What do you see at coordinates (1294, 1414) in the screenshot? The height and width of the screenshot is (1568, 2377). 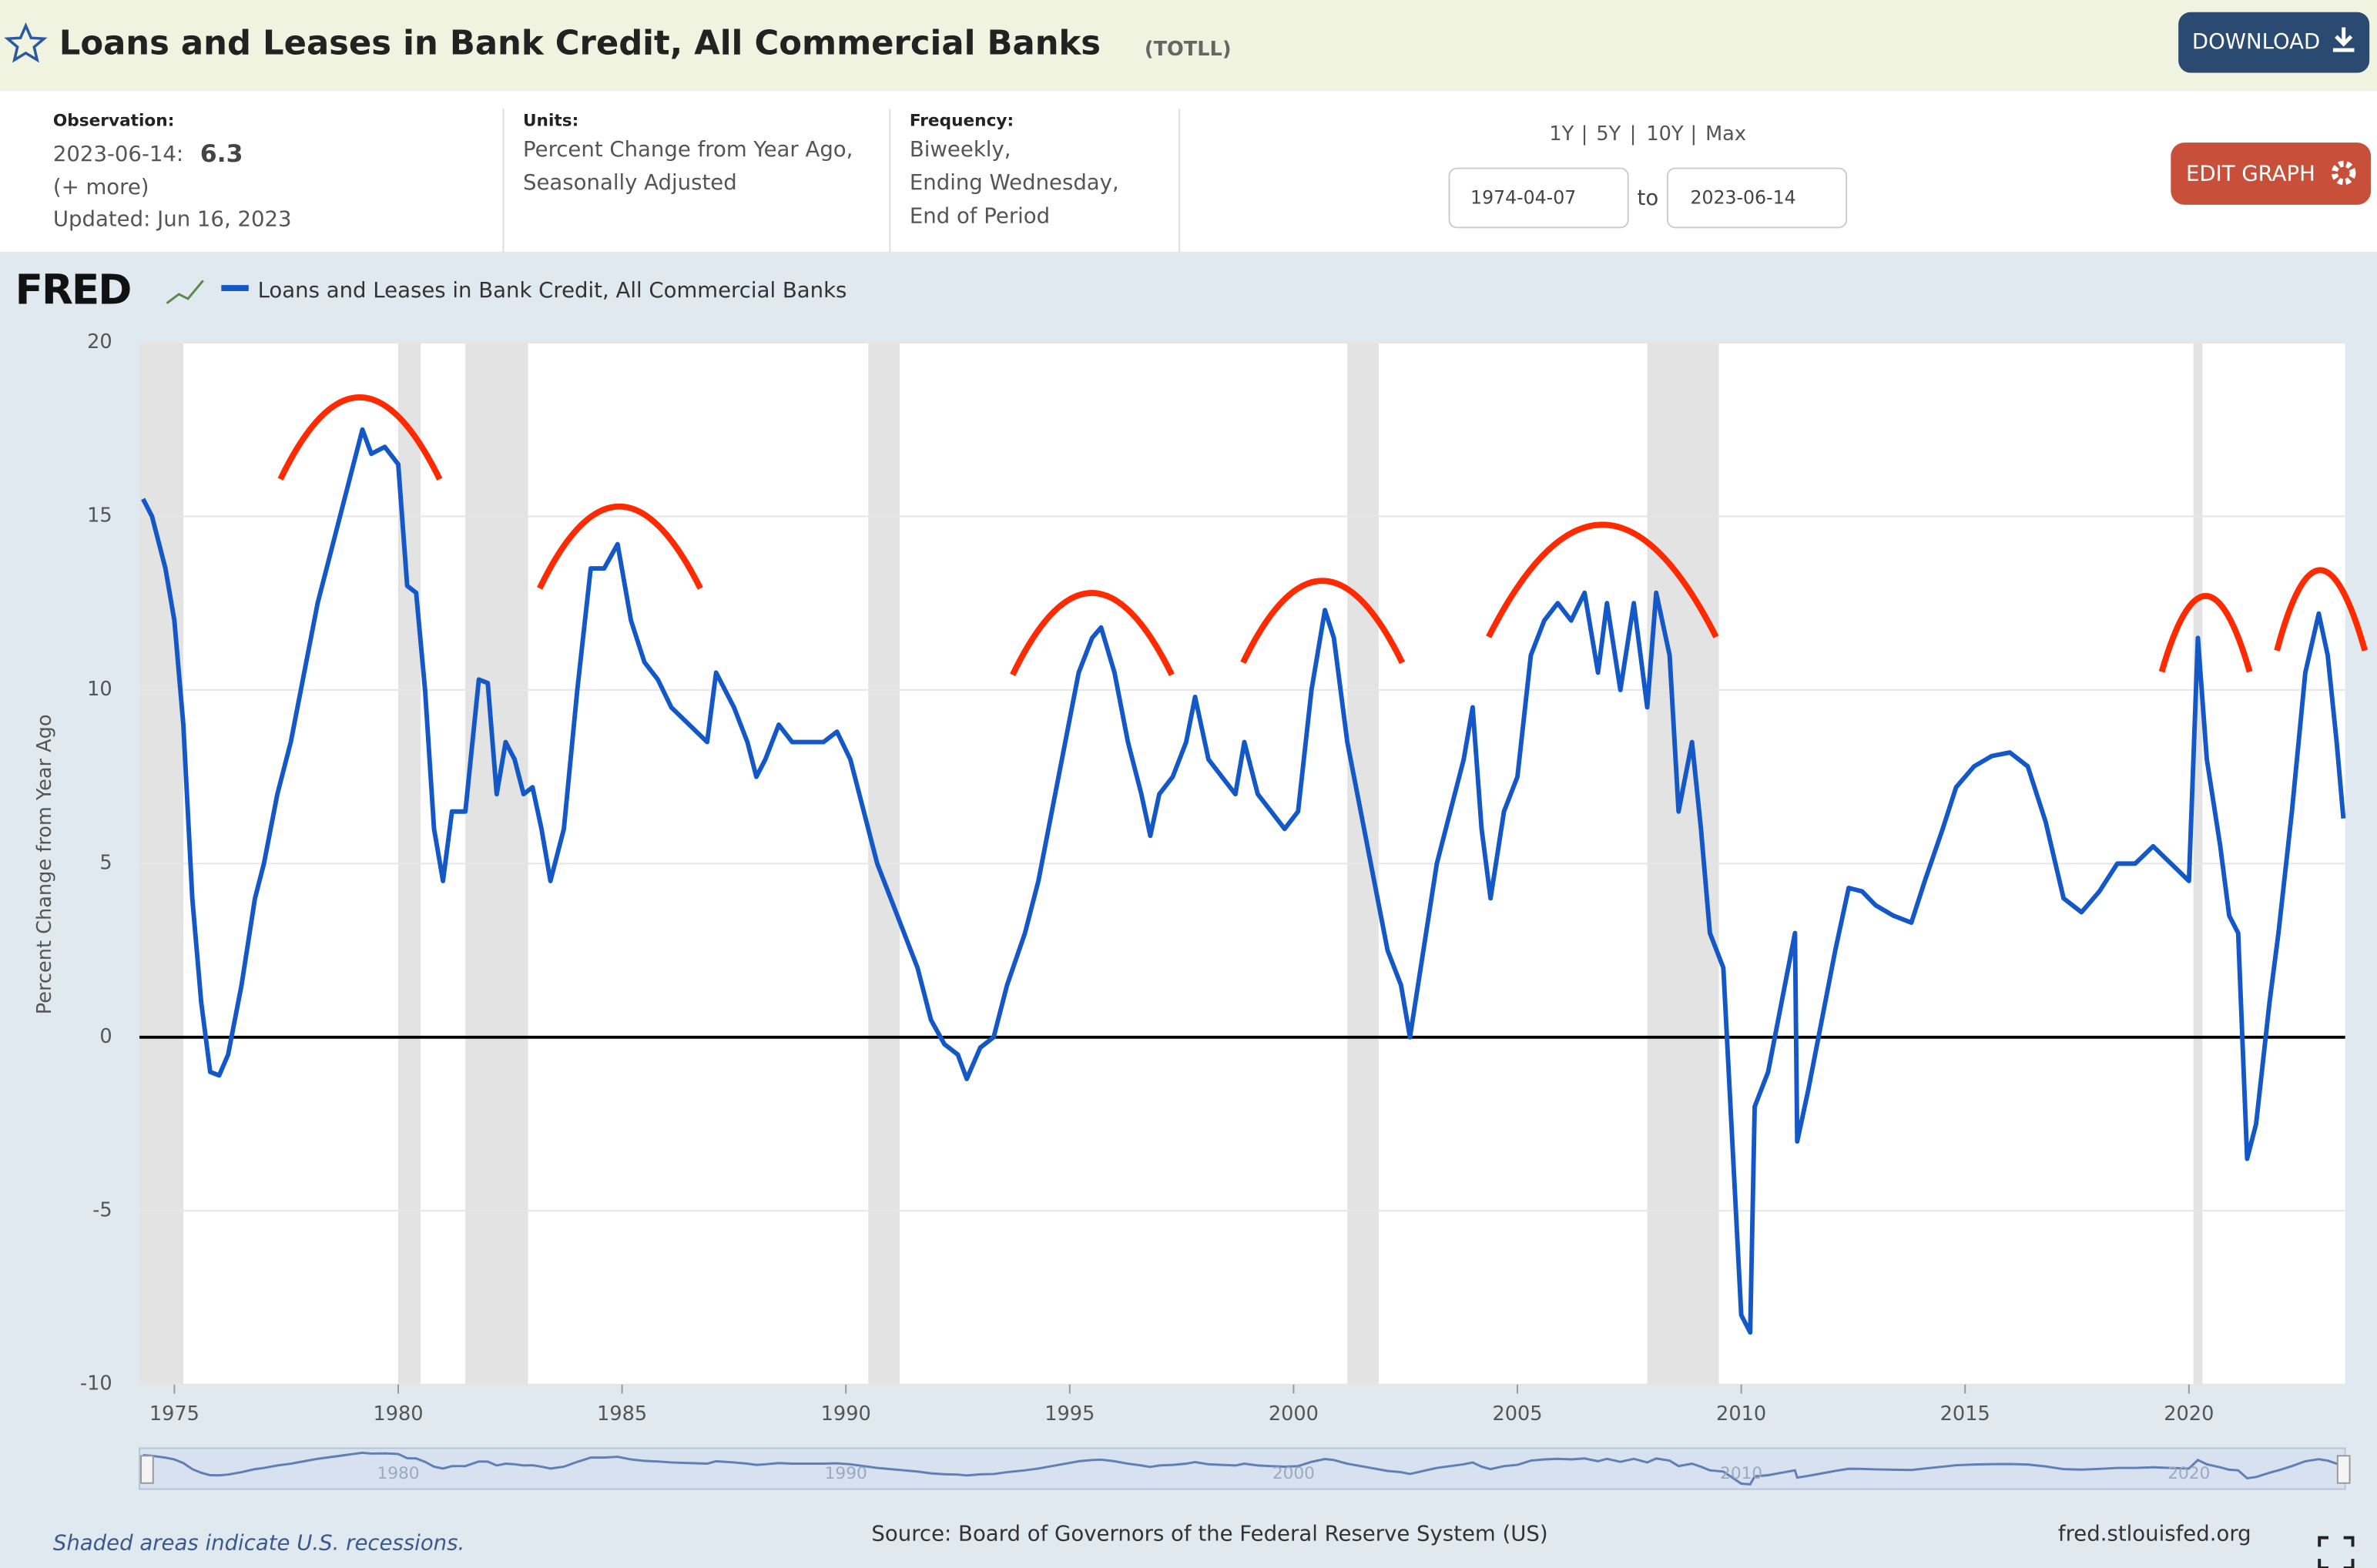 I see `x-tick-label: 2000` at bounding box center [1294, 1414].